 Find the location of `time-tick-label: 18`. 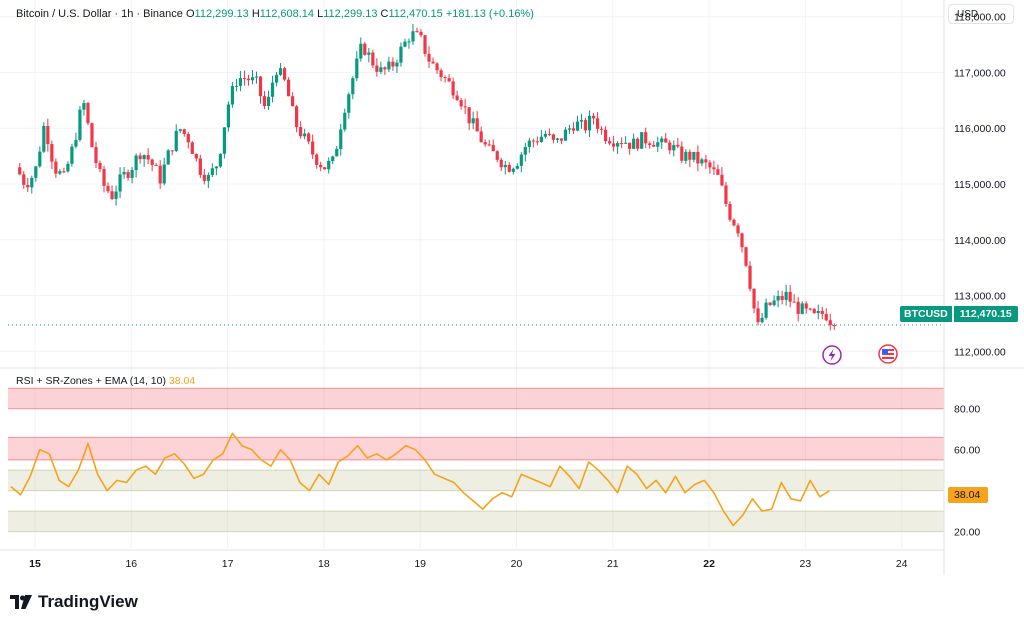

time-tick-label: 18 is located at coordinates (324, 564).